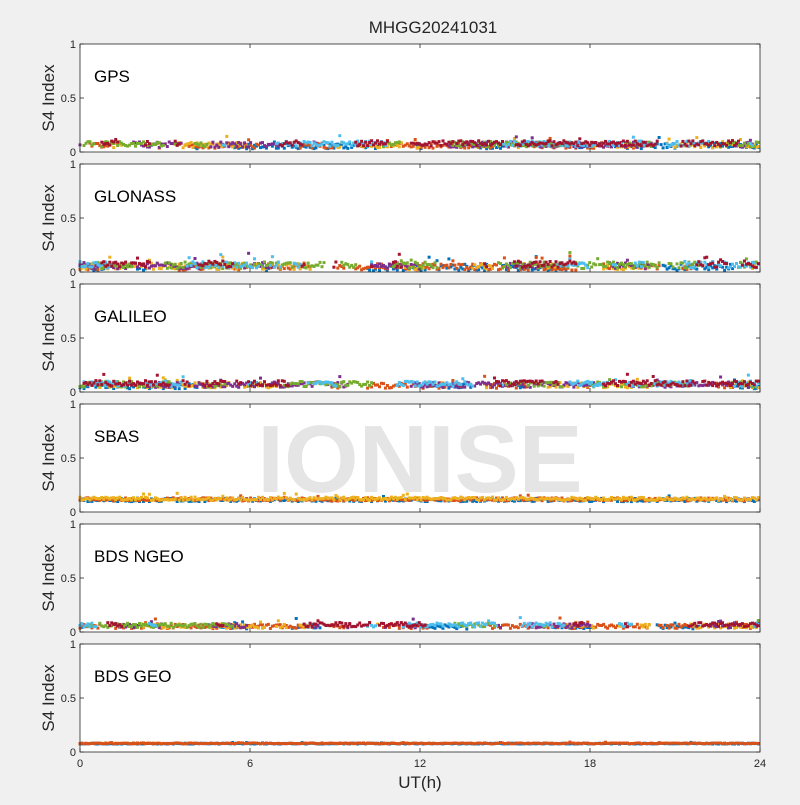 This screenshot has height=805, width=800. I want to click on y-tick-label: 1, so click(73, 165).